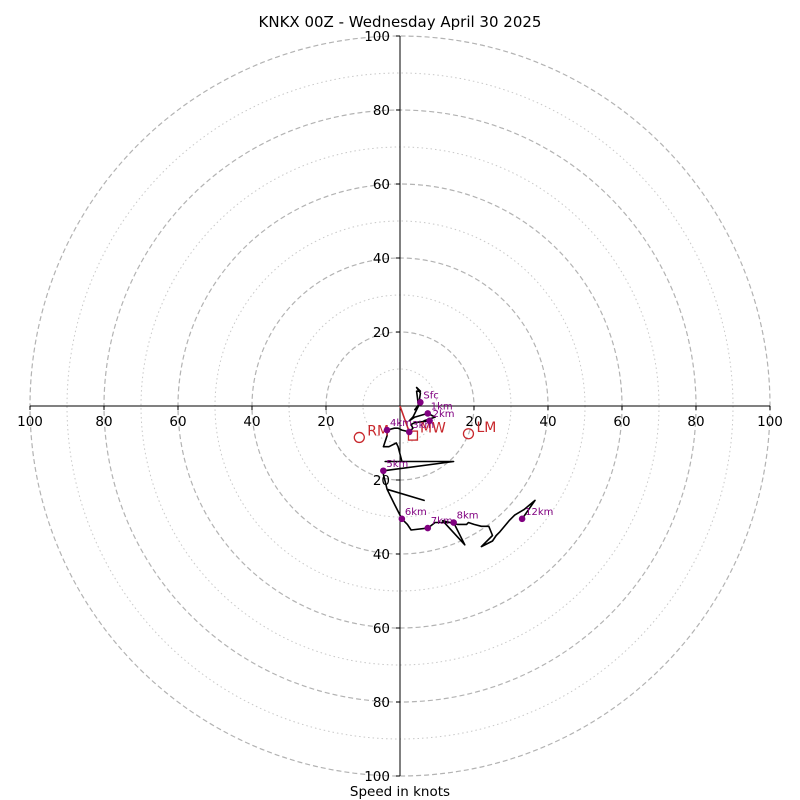  Describe the element at coordinates (468, 516) in the screenshot. I see `height-label-8km: 8km` at that location.